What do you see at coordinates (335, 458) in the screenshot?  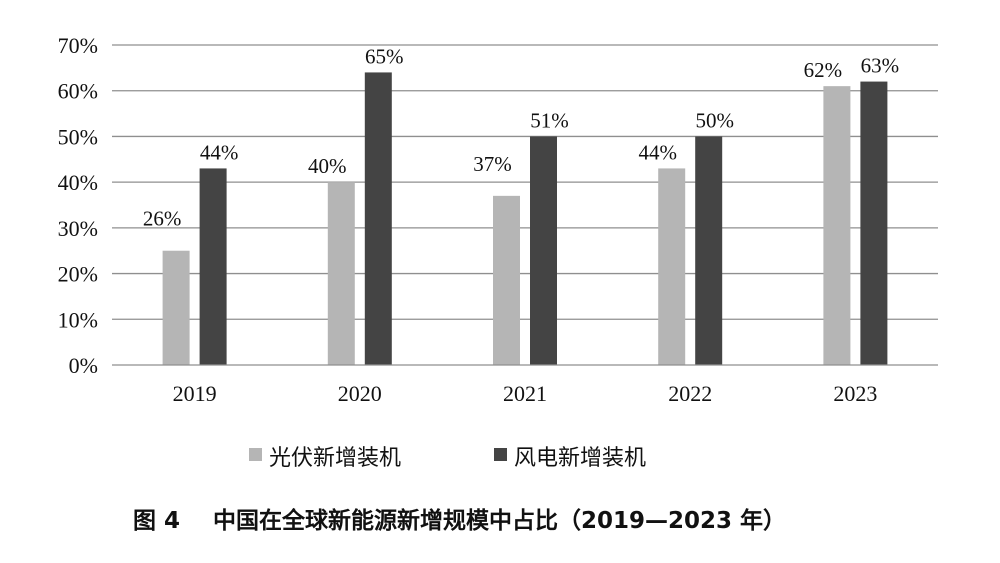 I see `legend-label-solar: 光伏新增装机` at bounding box center [335, 458].